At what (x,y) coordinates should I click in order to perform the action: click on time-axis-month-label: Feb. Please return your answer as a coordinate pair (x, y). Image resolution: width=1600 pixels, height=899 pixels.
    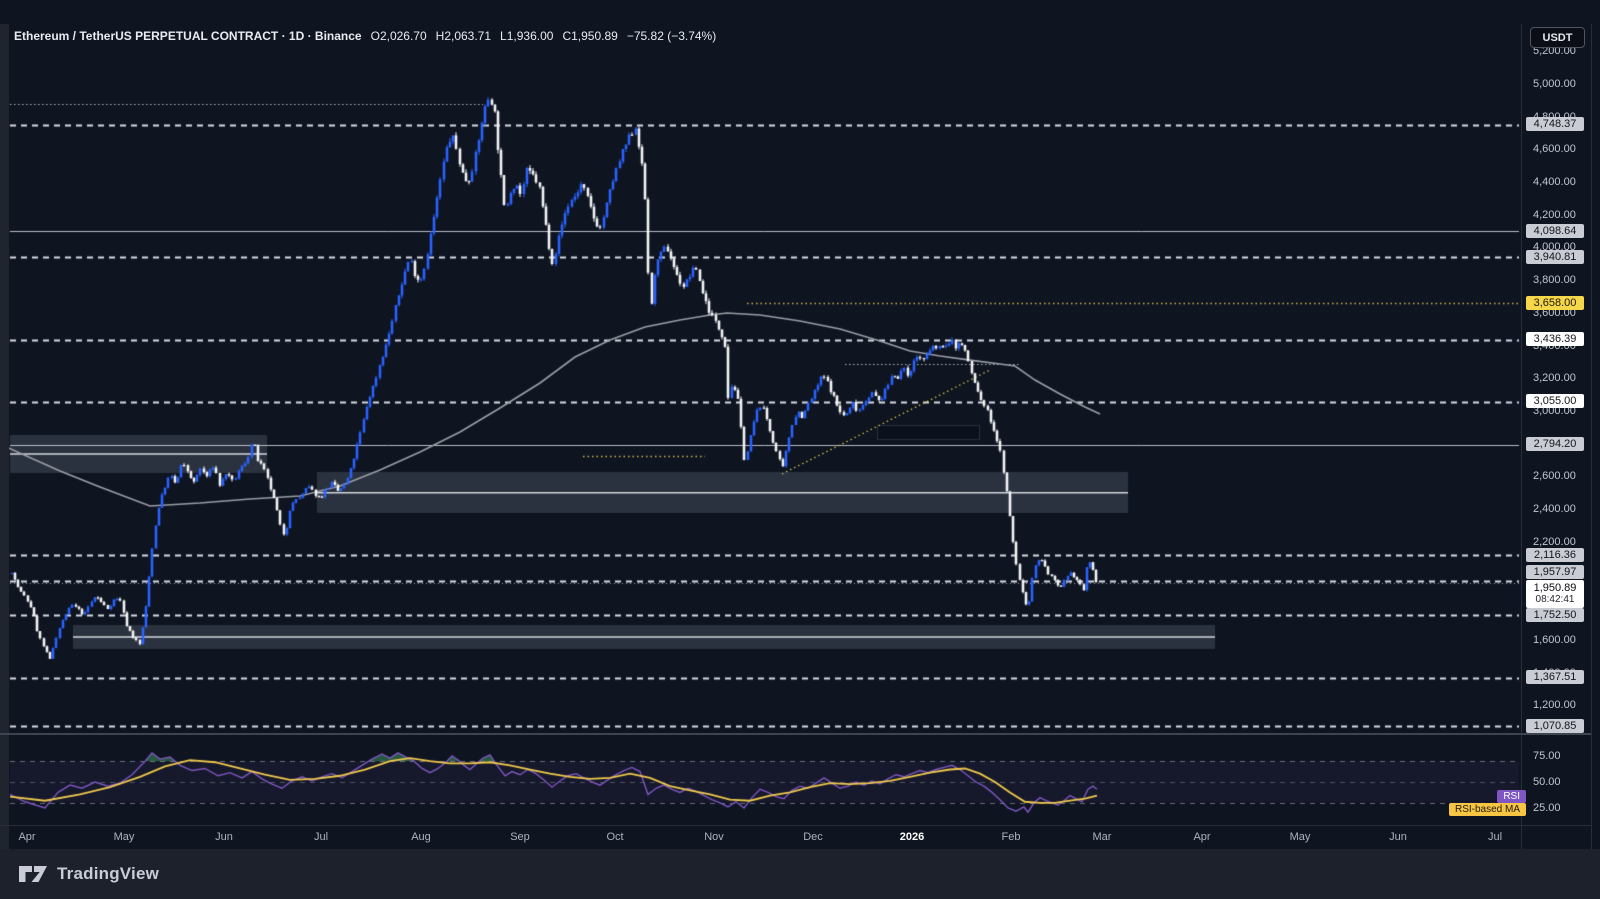
    Looking at the image, I should click on (1011, 837).